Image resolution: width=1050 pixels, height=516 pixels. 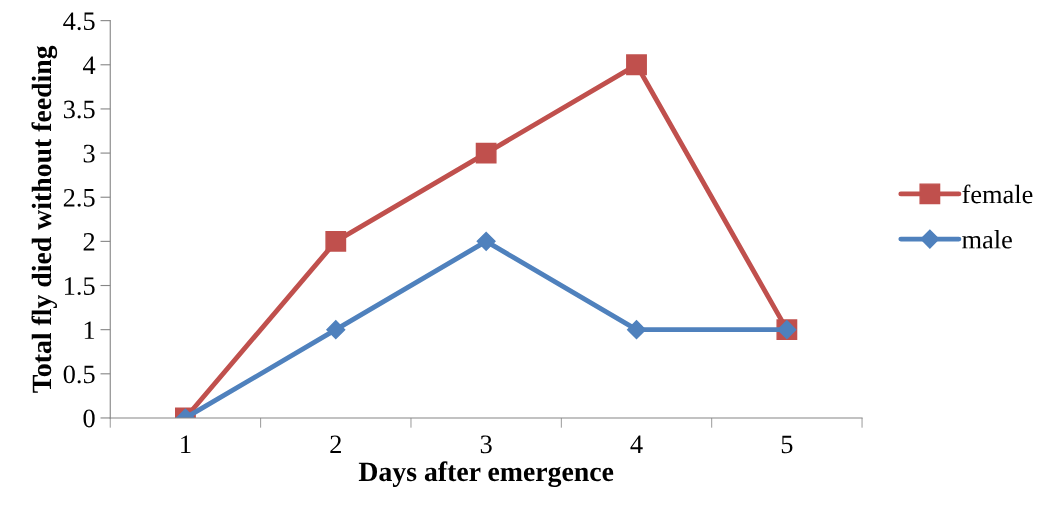 I want to click on x-tick-label: 1, so click(x=186, y=444).